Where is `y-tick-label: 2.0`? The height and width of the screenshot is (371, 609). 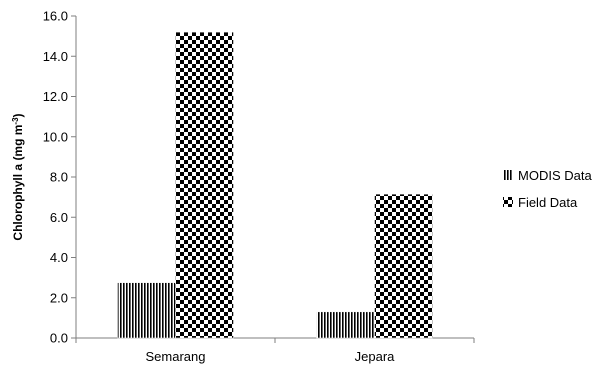
y-tick-label: 2.0 is located at coordinates (59, 297).